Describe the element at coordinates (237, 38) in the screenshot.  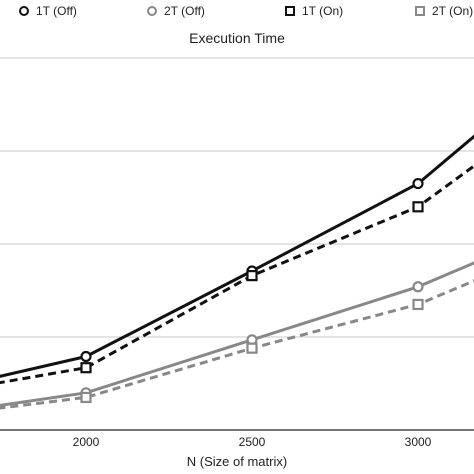
I see `chart-title: Execution Time` at that location.